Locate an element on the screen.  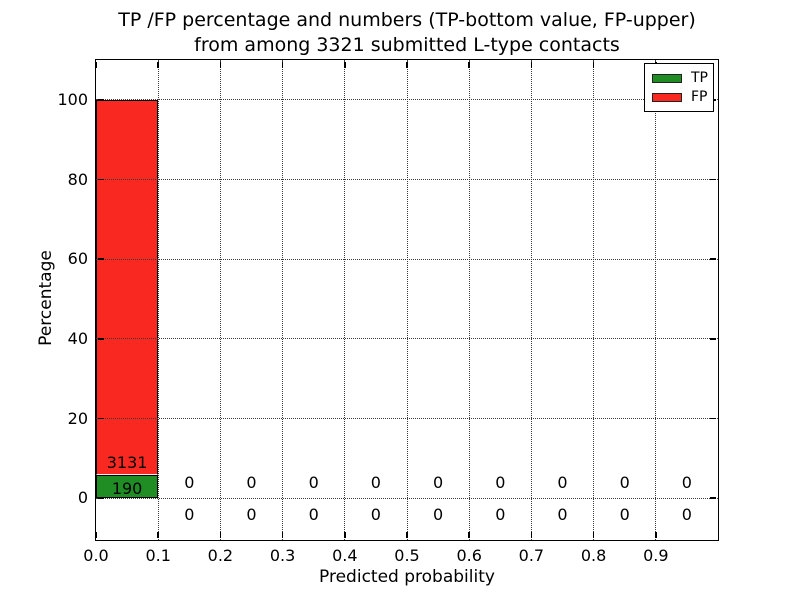
tp-count-label: 190 is located at coordinates (127, 489).